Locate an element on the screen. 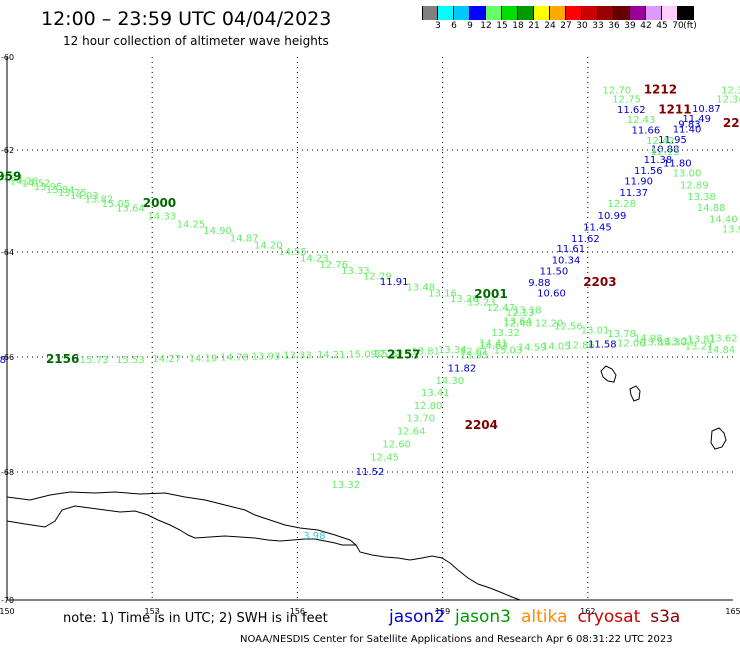  wave-height-label: 11.50 is located at coordinates (554, 272).